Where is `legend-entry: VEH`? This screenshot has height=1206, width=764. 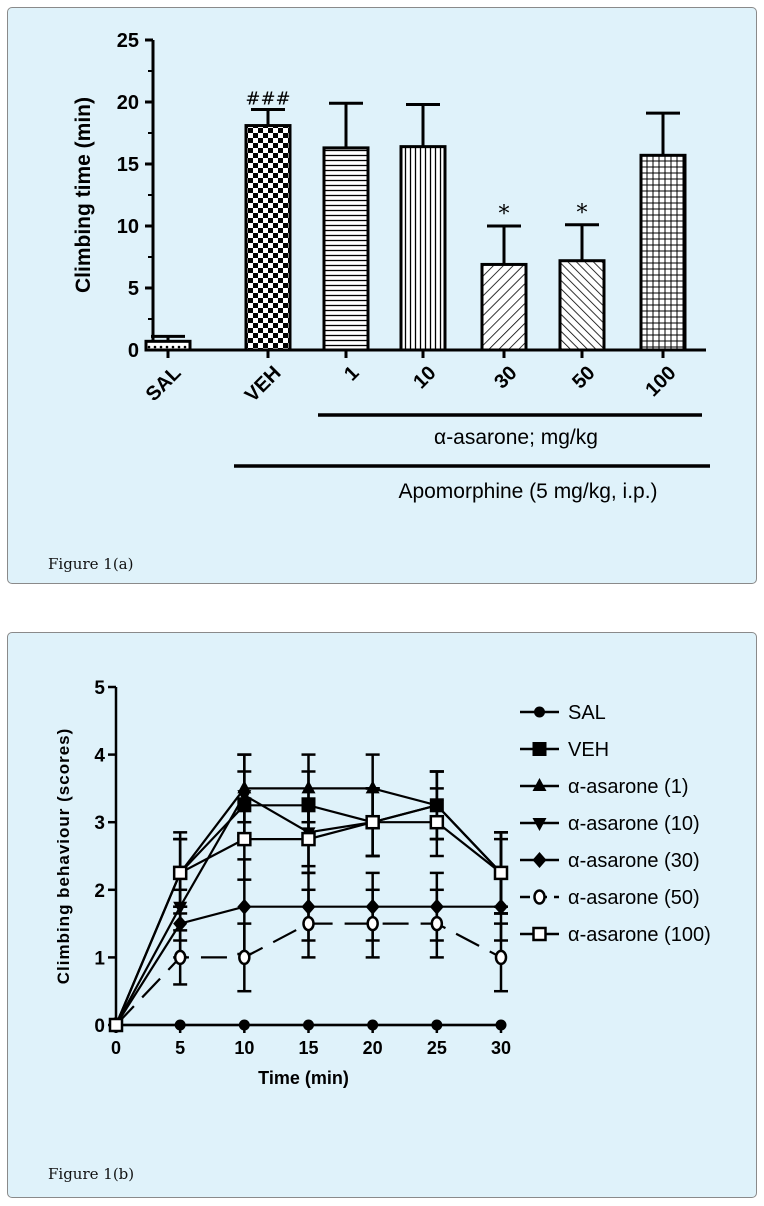 legend-entry: VEH is located at coordinates (564, 750).